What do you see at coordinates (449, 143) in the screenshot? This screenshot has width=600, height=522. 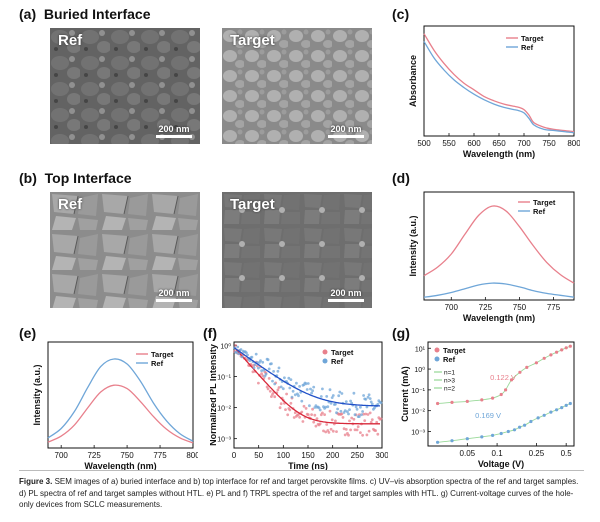 I see `x-tick-label: 550` at bounding box center [449, 143].